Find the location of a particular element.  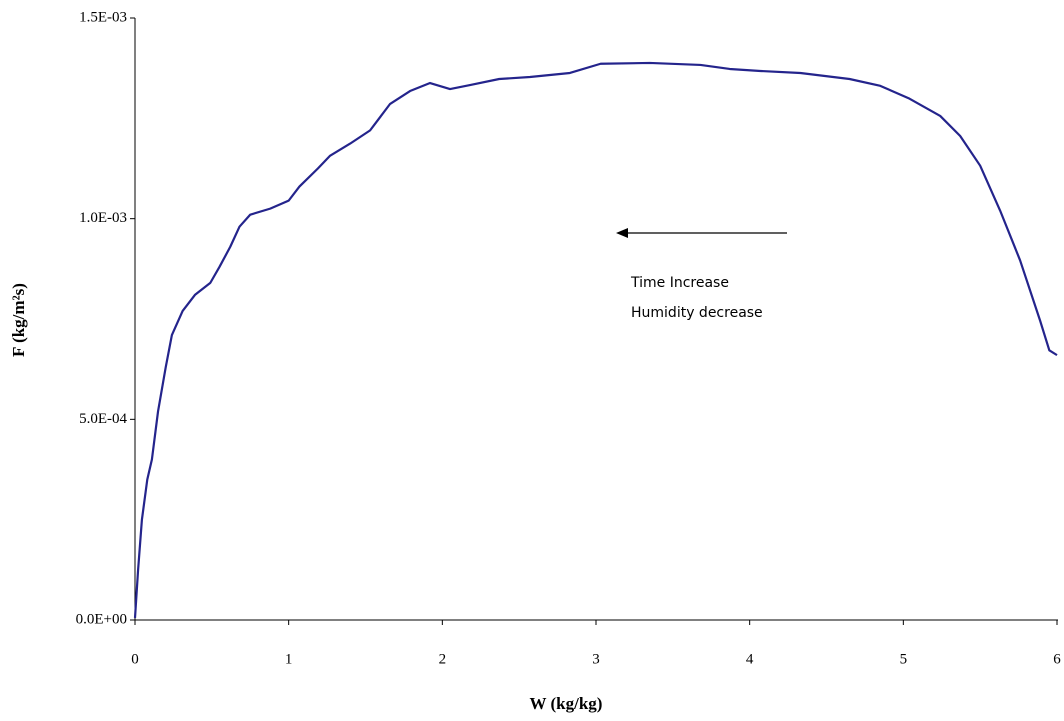

annotation: Time Increase is located at coordinates (679, 283).